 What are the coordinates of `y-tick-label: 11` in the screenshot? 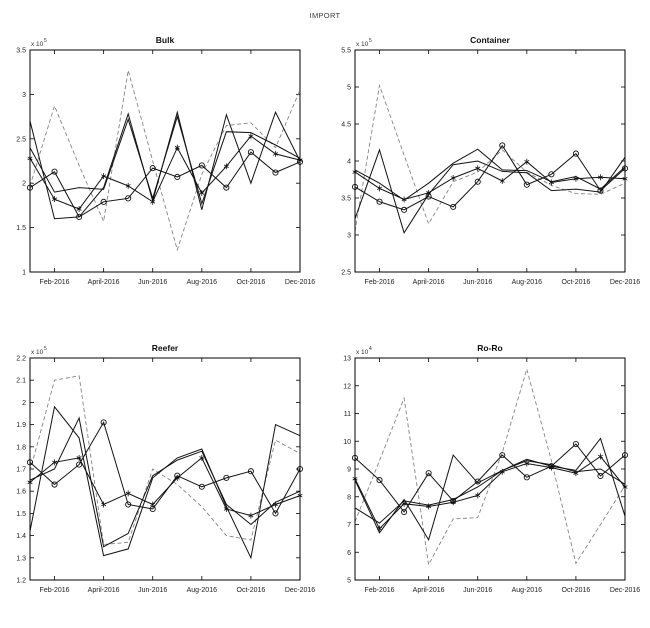 It's located at (347, 414).